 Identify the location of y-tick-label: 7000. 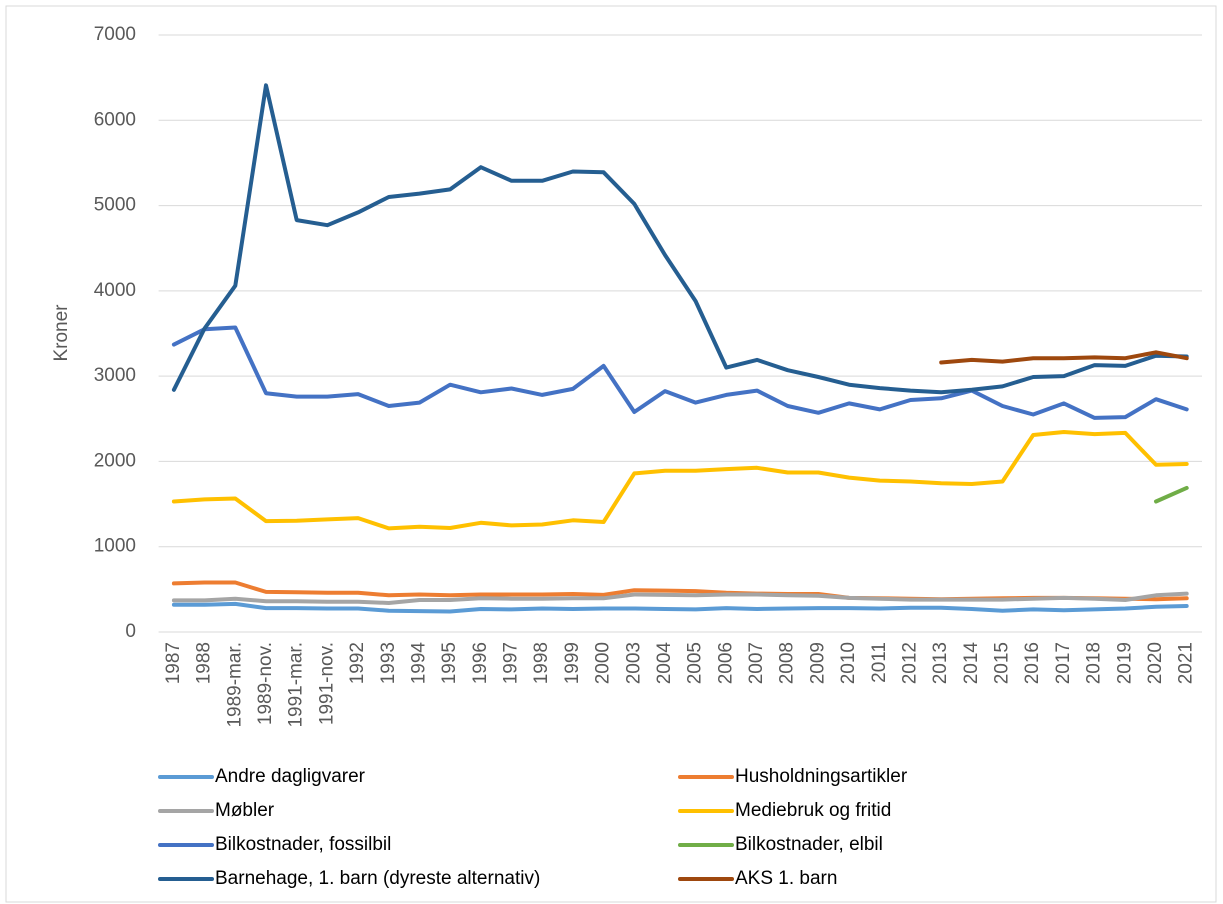
(115, 34).